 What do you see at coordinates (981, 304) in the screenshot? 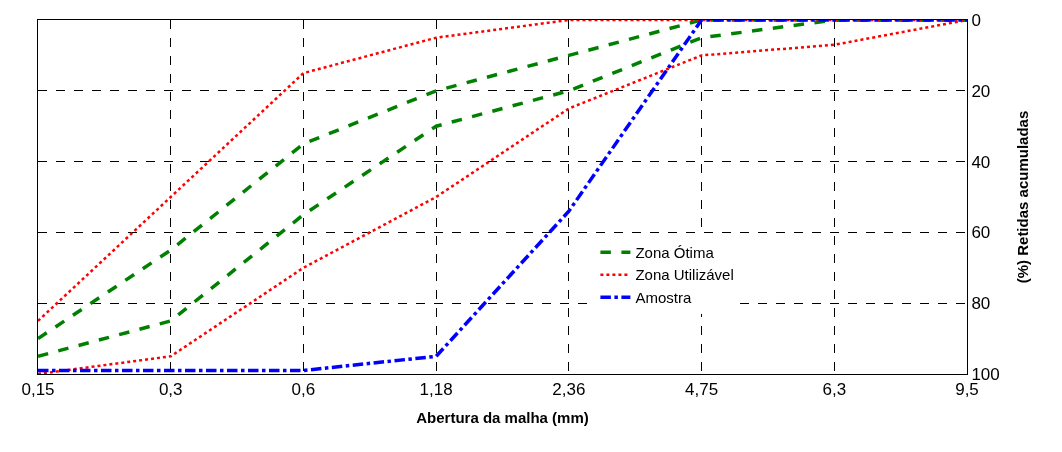
I see `y-tick-label: 80` at bounding box center [981, 304].